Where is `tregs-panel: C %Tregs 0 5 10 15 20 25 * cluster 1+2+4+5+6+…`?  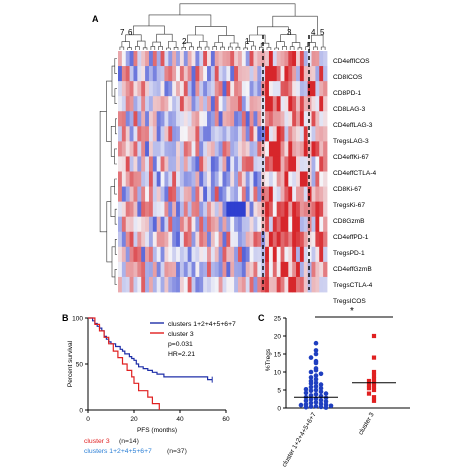 tregs-panel: C %Tregs 0 5 10 15 20 25 * cluster 1+2+4+5+6+… is located at coordinates (334, 387).